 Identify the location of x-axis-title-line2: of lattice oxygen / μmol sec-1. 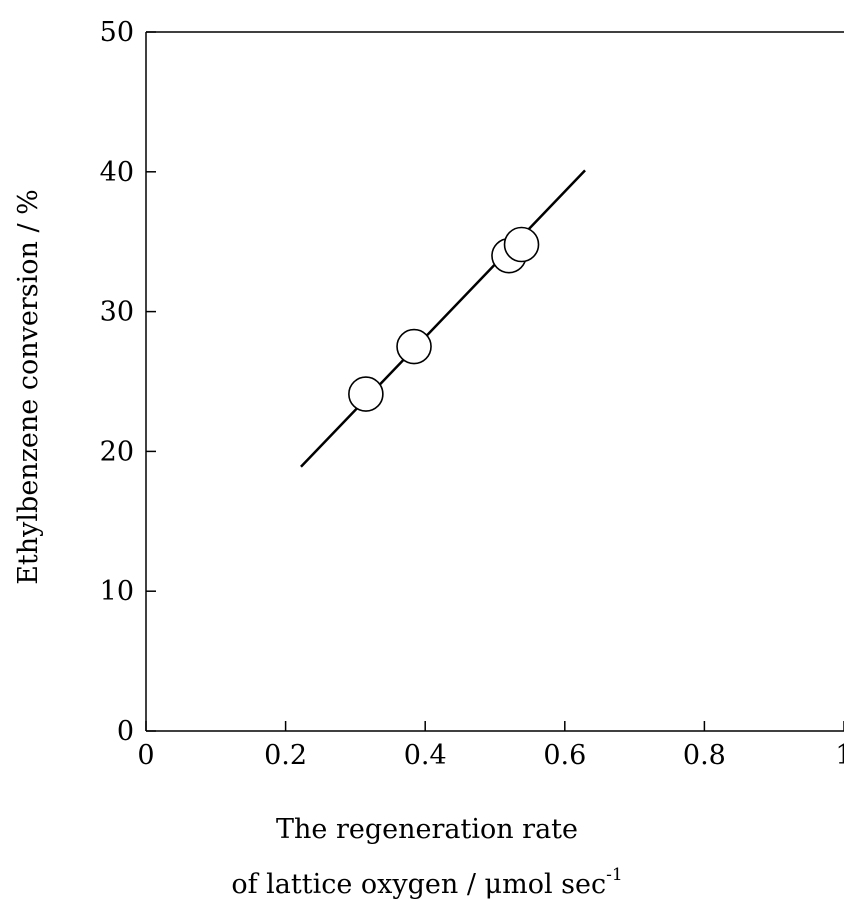
(426, 882).